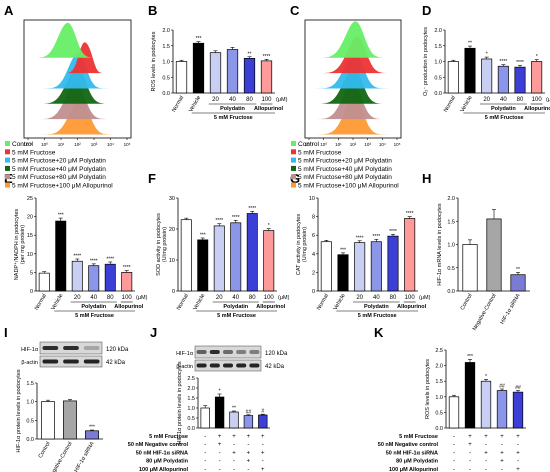  I want to click on blot-size-120: 120 kDa, so click(276, 354).